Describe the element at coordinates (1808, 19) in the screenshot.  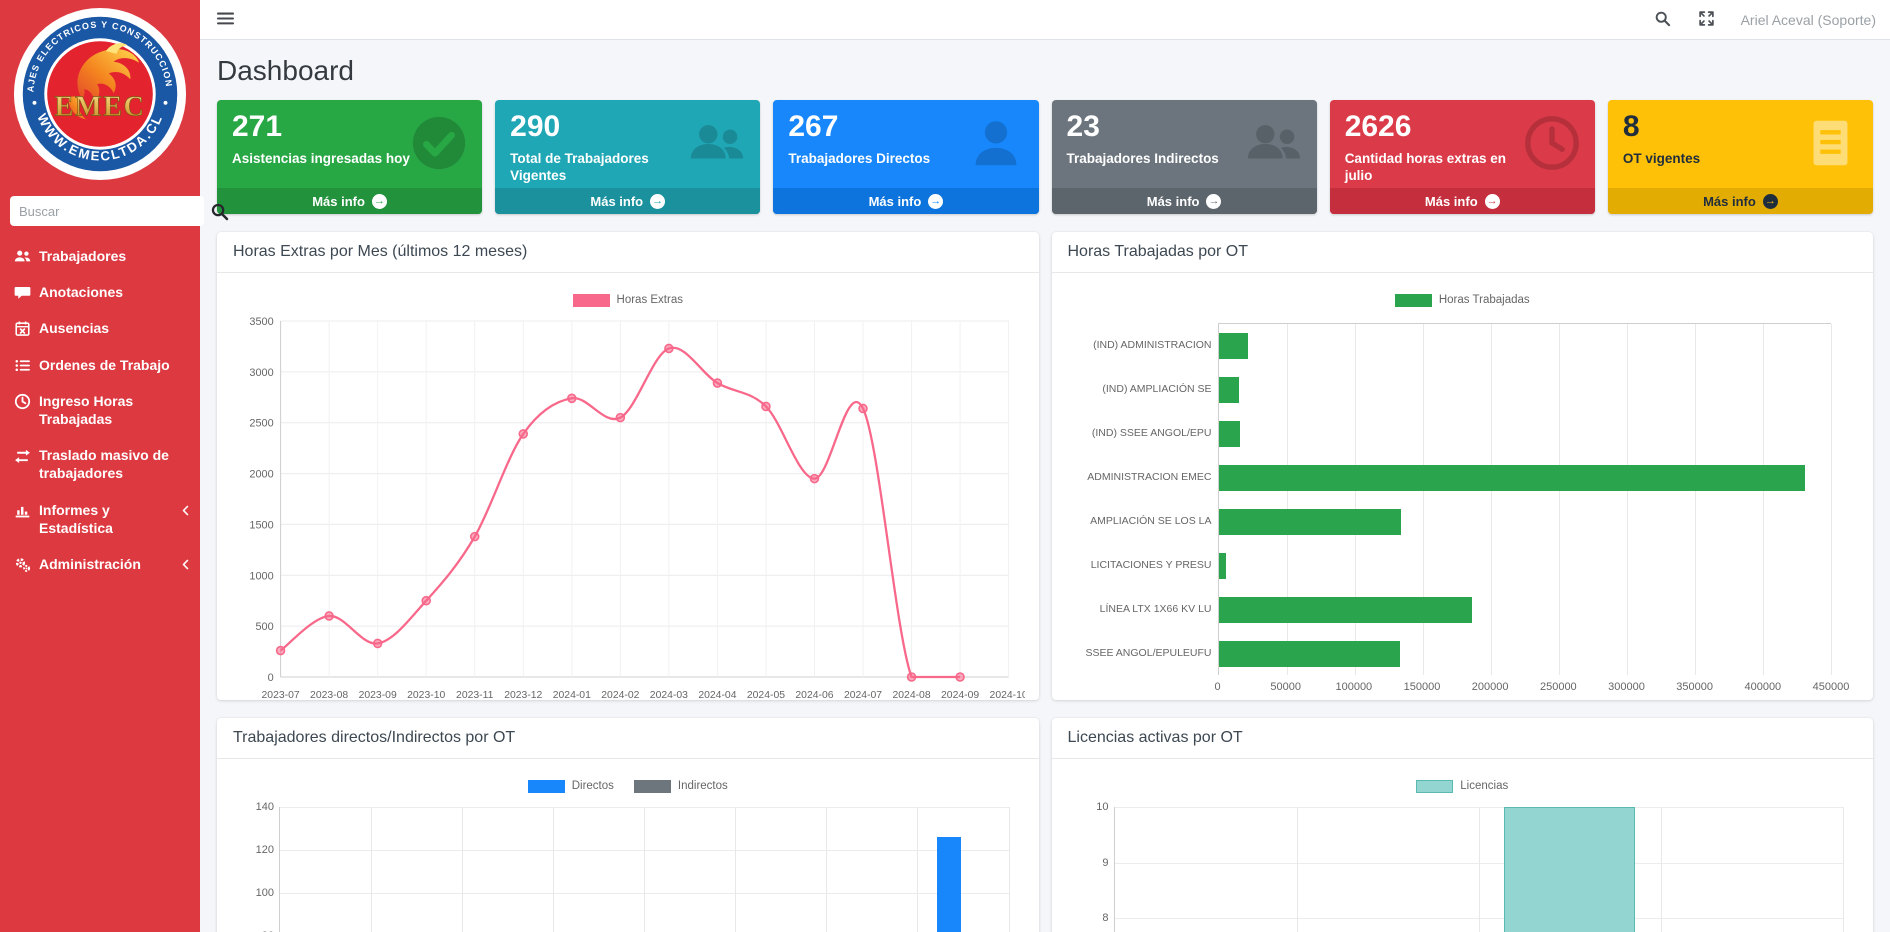
I see `user-name: Ariel Aceval (Soporte)` at that location.